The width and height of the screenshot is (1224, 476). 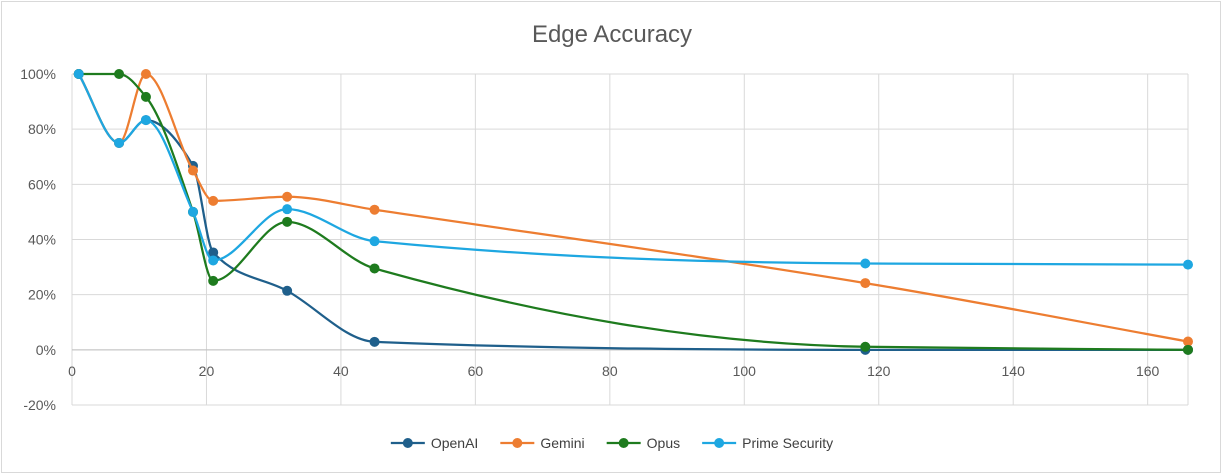 I want to click on x-tick-label: 40, so click(x=341, y=371).